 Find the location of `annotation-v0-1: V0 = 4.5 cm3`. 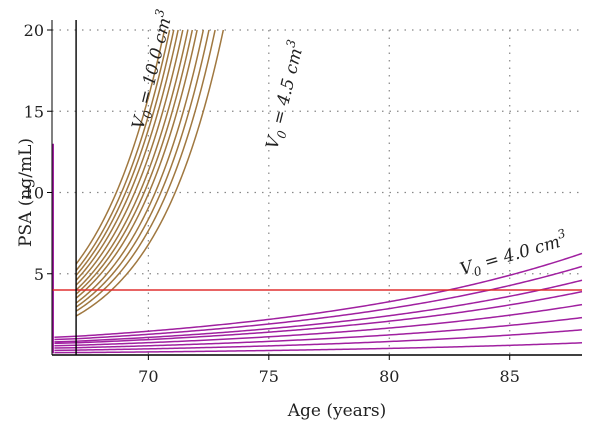

annotation-v0-1: V0 = 4.5 cm3 is located at coordinates (285, 95).